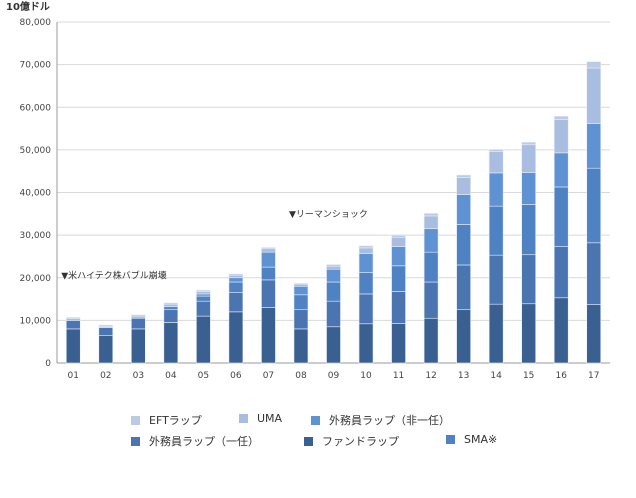 The height and width of the screenshot is (498, 636). Describe the element at coordinates (334, 376) in the screenshot. I see `x-tick-label: 09` at that location.